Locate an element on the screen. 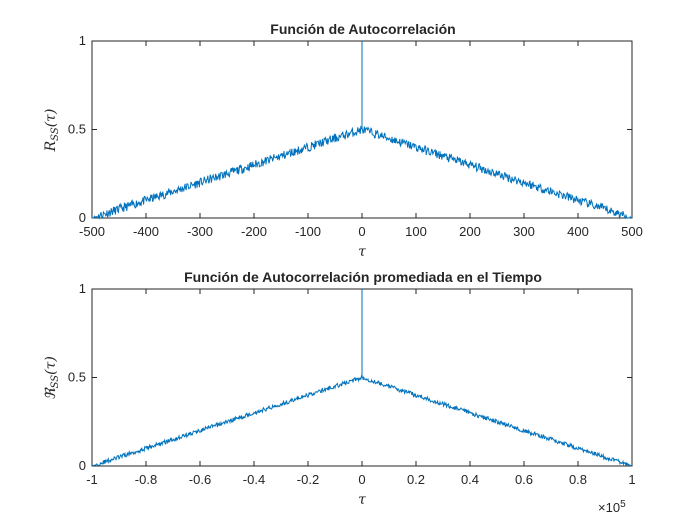  top-x-tick-label: 200 is located at coordinates (470, 231).